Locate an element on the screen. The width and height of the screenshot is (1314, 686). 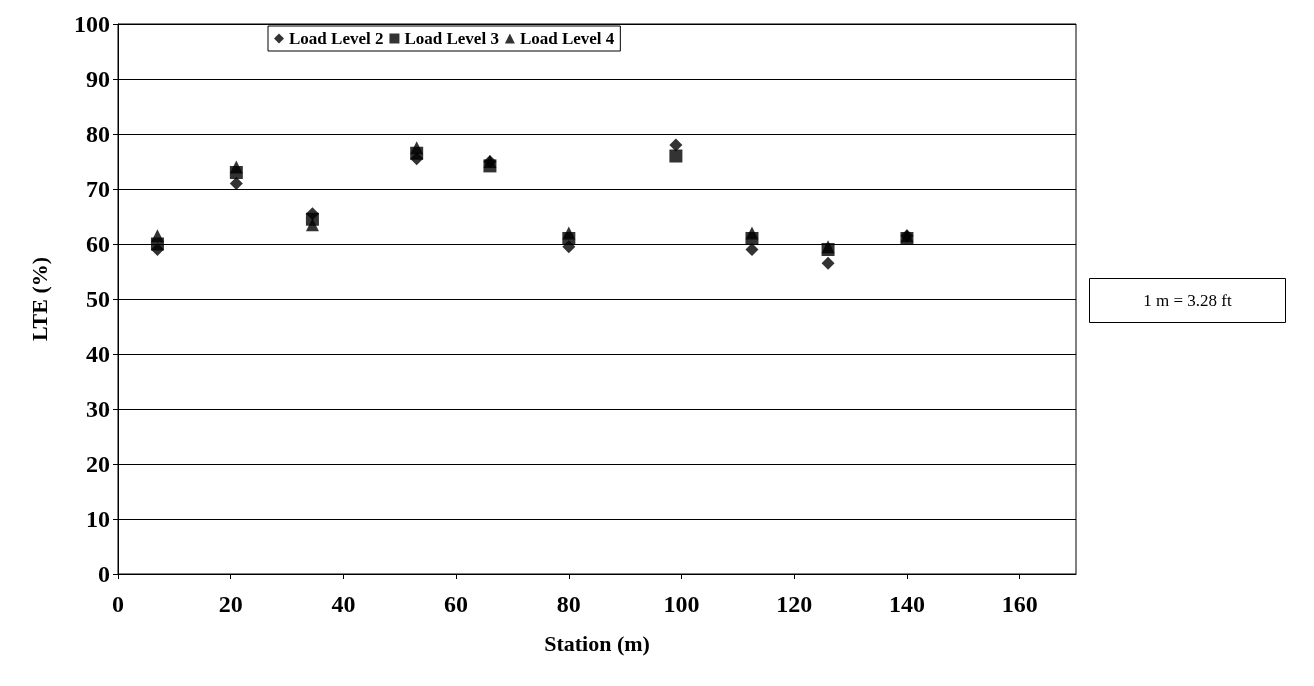
y-tick-label: 30 is located at coordinates (98, 409).